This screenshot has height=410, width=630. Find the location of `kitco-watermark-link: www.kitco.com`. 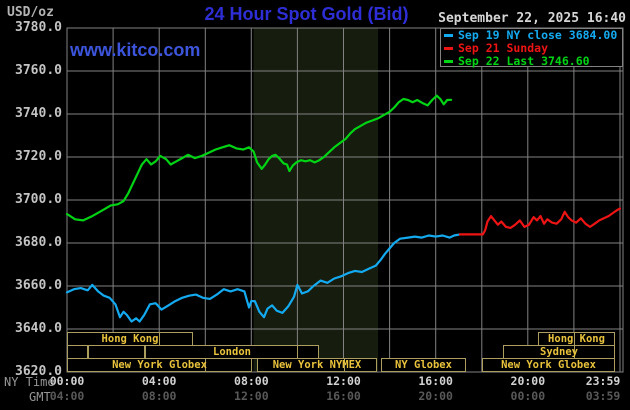

kitco-watermark-link: www.kitco.com is located at coordinates (135, 50).